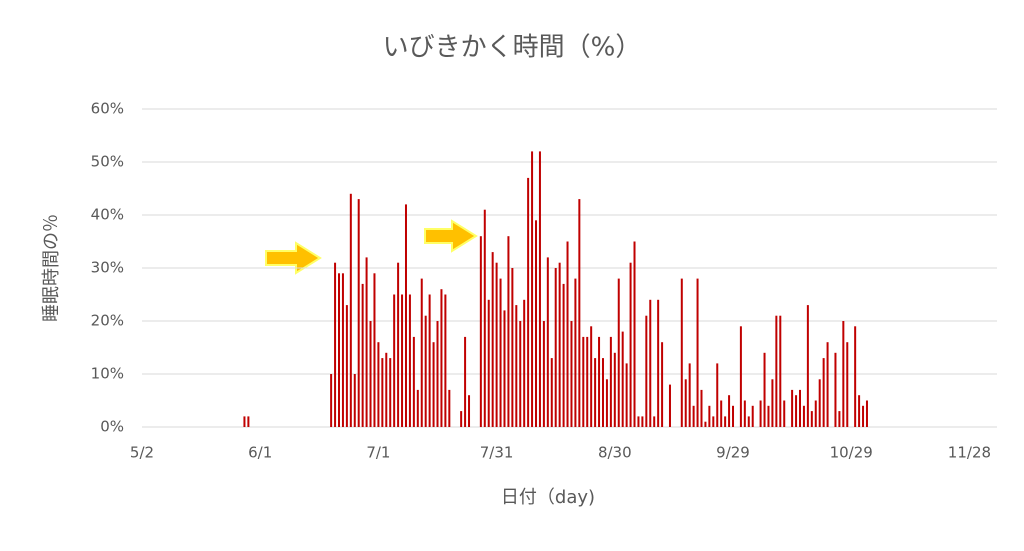 Image resolution: width=1024 pixels, height=551 pixels. I want to click on x-tick-label: 11/28, so click(969, 453).